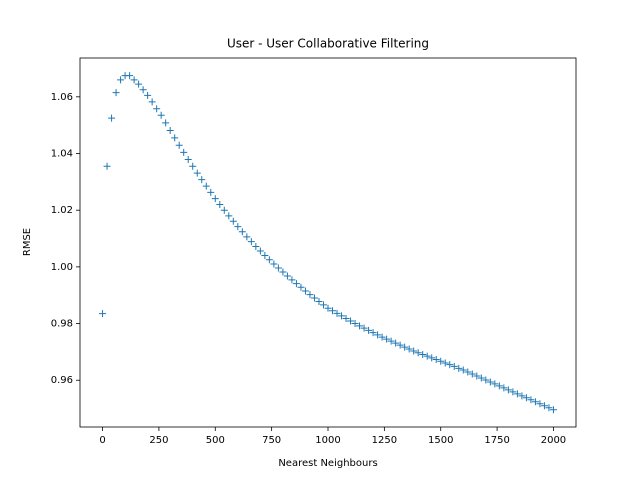 Image resolution: width=640 pixels, height=480 pixels. What do you see at coordinates (384, 440) in the screenshot?
I see `x-tick-label: 1250` at bounding box center [384, 440].